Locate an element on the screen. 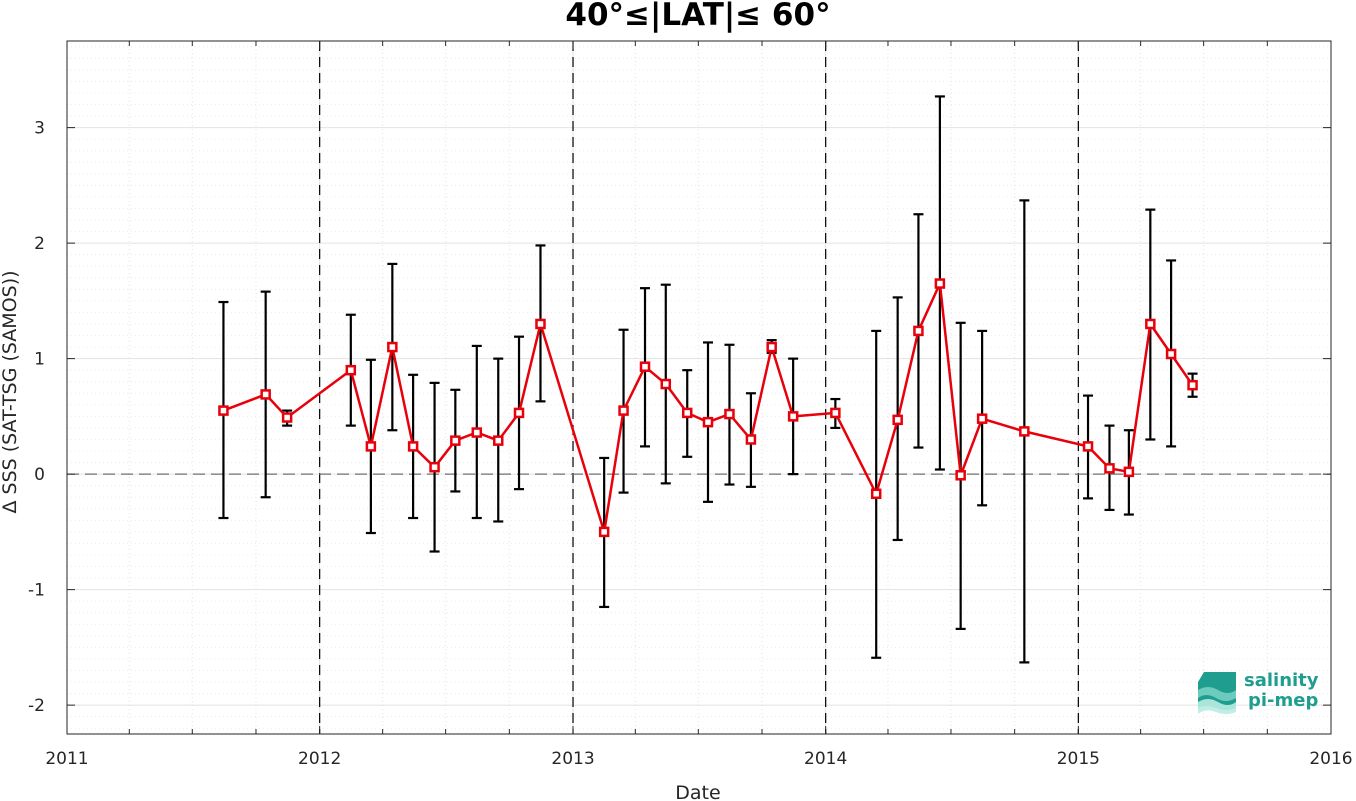 Image resolution: width=1356 pixels, height=801 pixels. y-tick-label: 2 is located at coordinates (39, 244).